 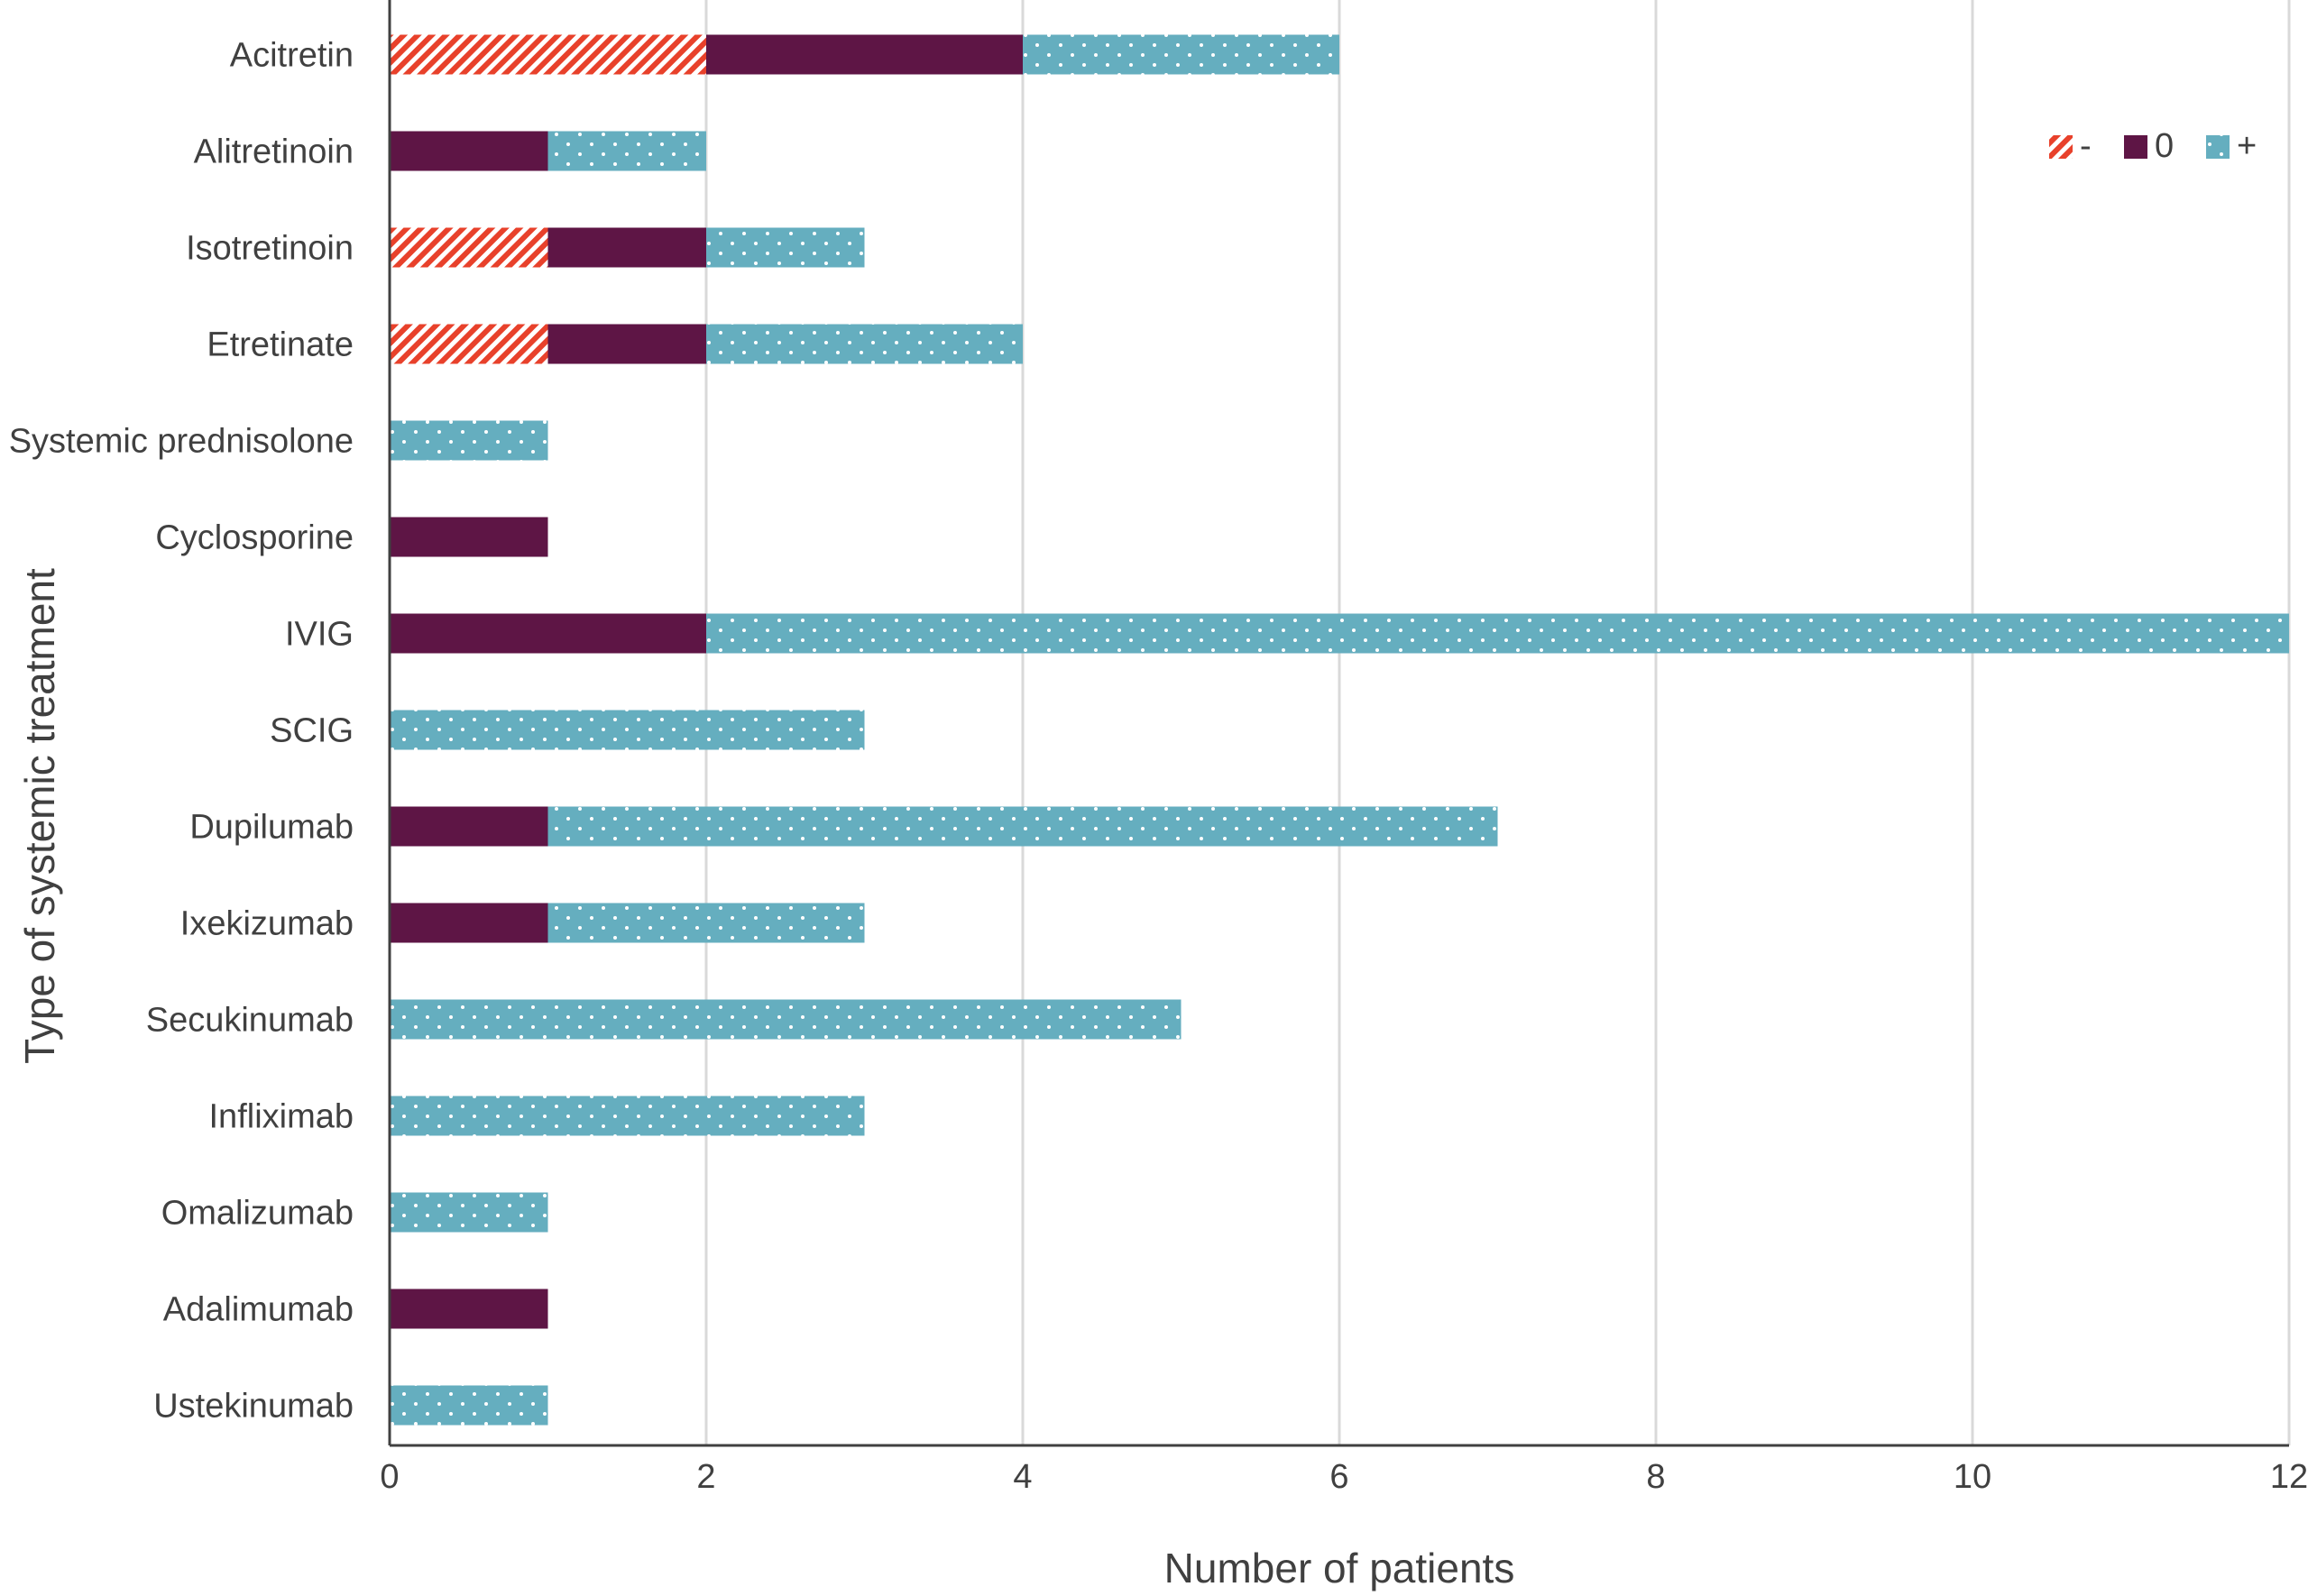 I want to click on bar-scig-positive, so click(x=627, y=730).